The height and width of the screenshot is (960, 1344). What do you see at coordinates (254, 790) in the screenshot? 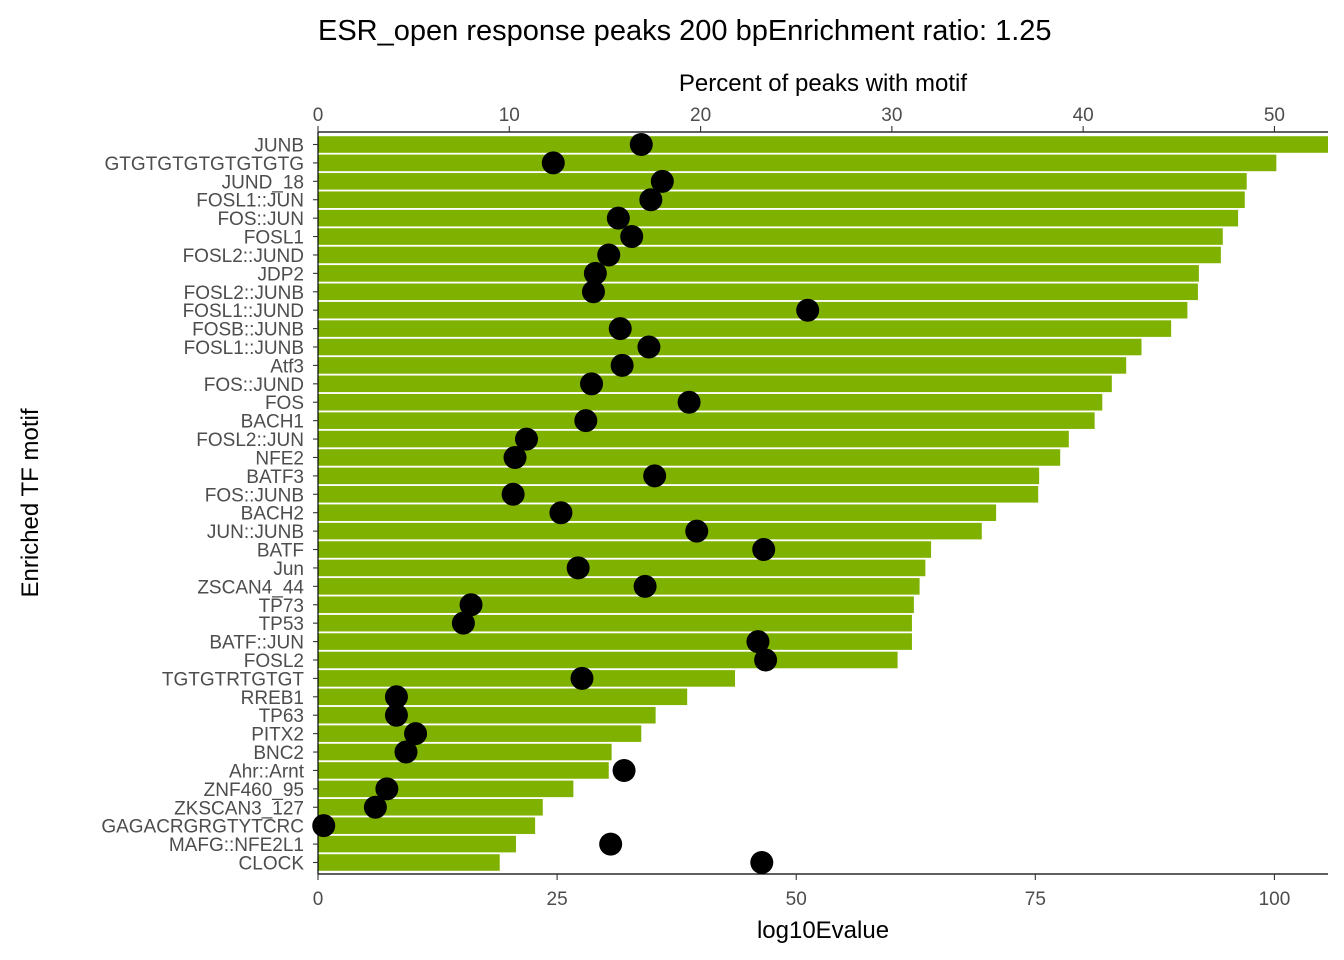
I see `y-tick-label: ZNF460_95` at bounding box center [254, 790].